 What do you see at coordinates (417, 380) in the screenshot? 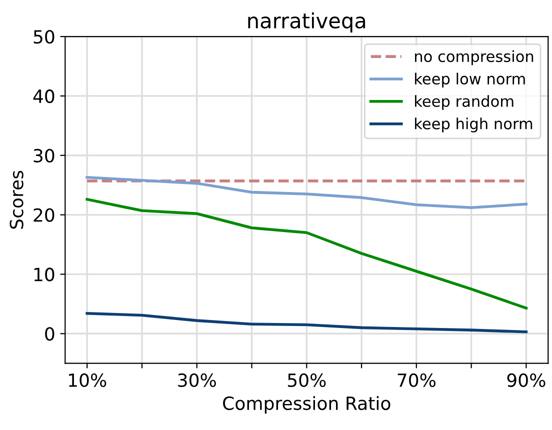
I see `x-tick-label: 70%` at bounding box center [417, 380].